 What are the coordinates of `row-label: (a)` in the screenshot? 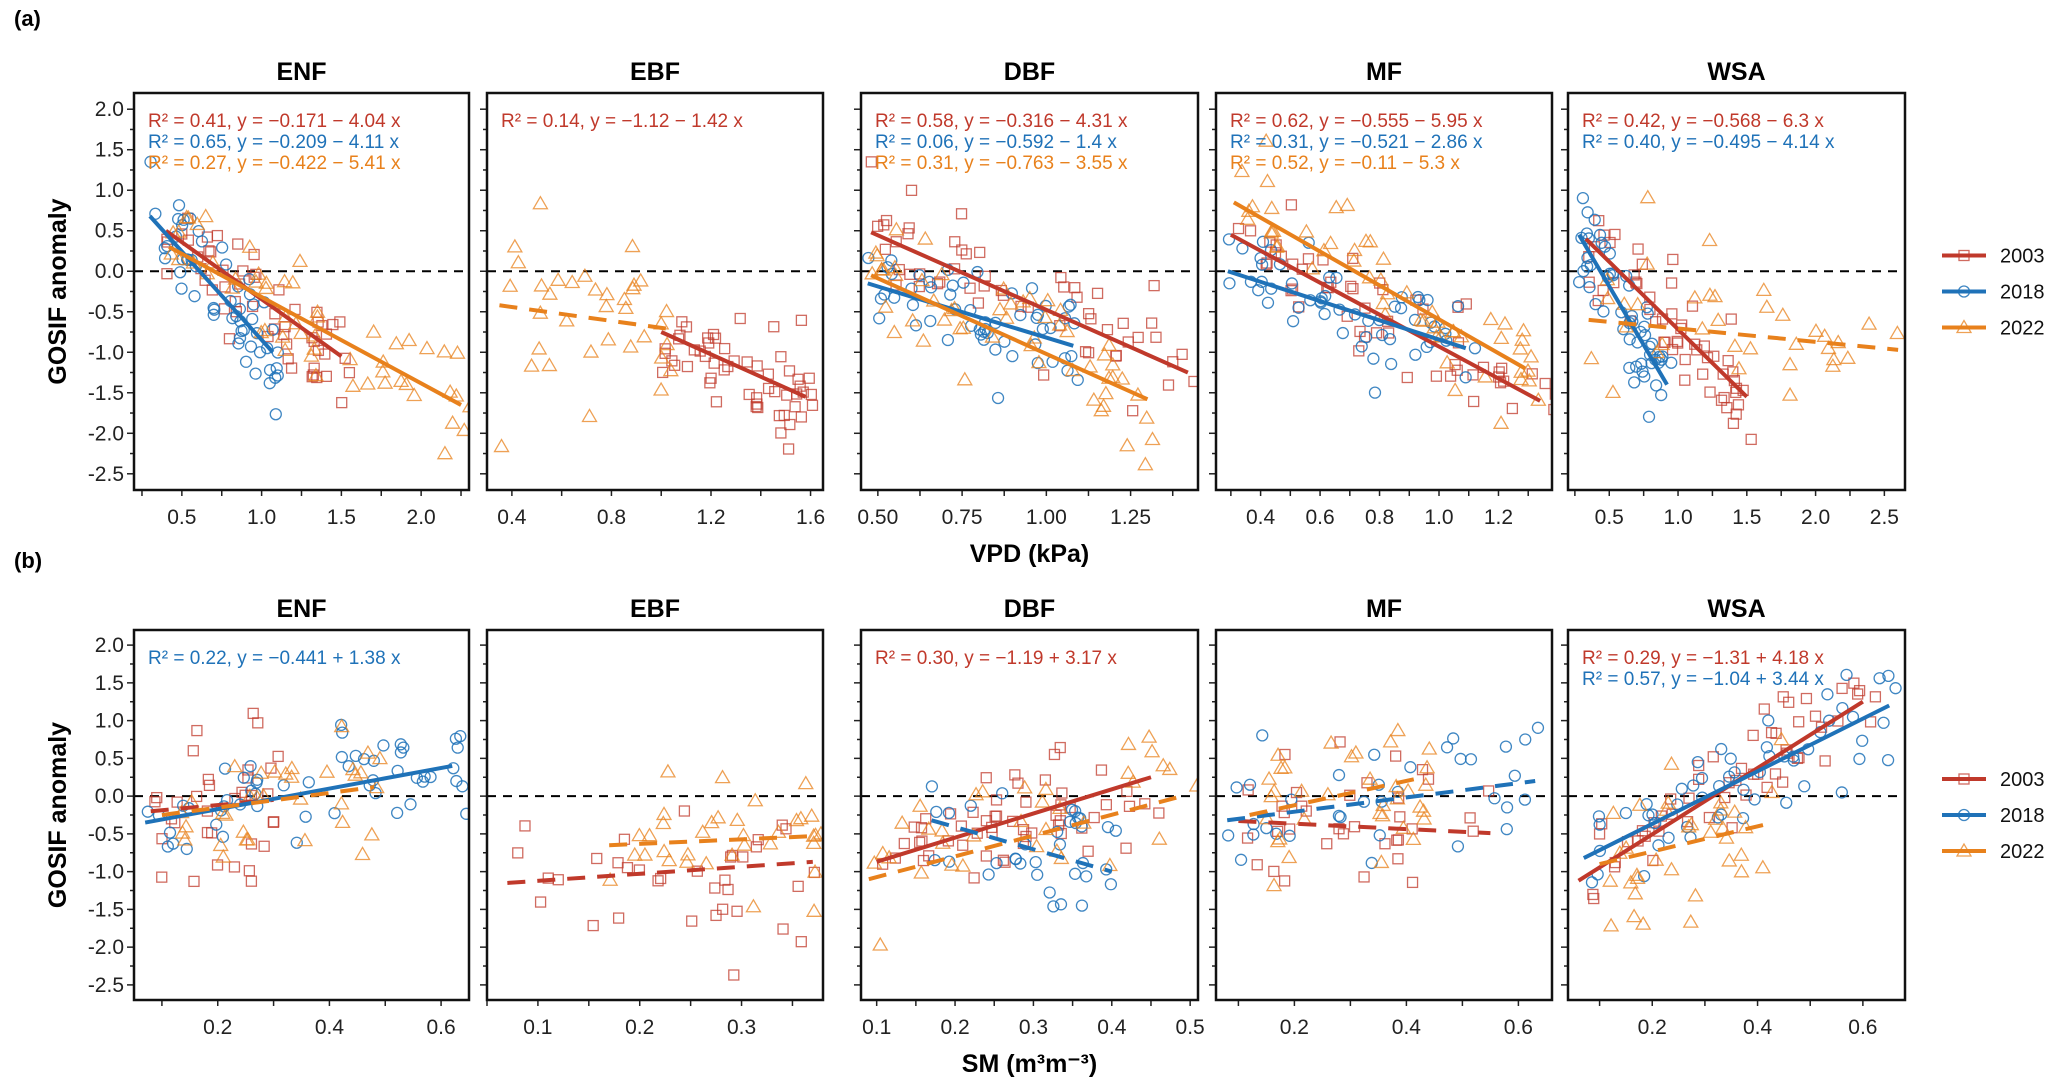 It's located at (27, 18).